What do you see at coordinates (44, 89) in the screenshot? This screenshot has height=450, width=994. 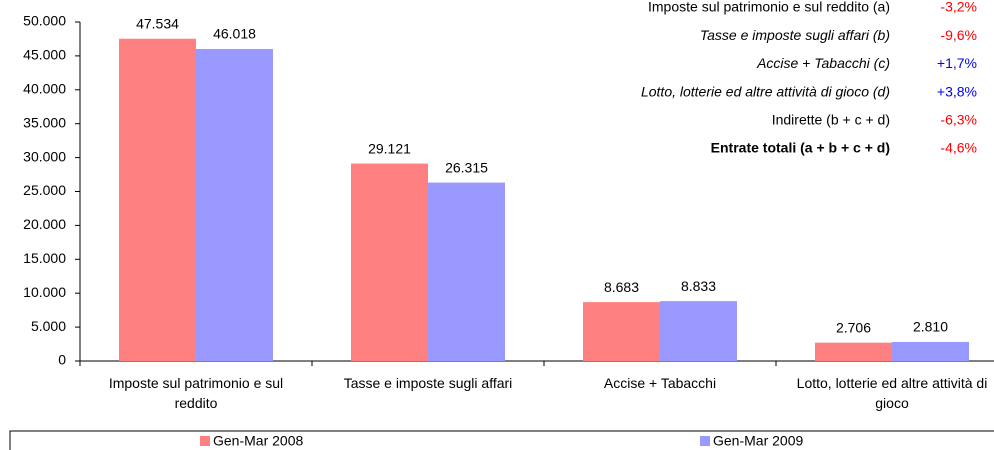 I see `y-tick-label: 40.000` at bounding box center [44, 89].